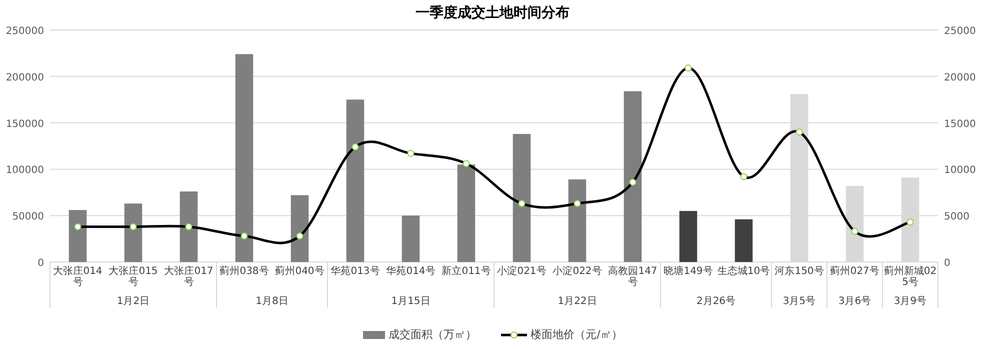 This screenshot has height=349, width=985. What do you see at coordinates (188, 277) in the screenshot?
I see `x-tick-label: 大张庄017号` at bounding box center [188, 277].